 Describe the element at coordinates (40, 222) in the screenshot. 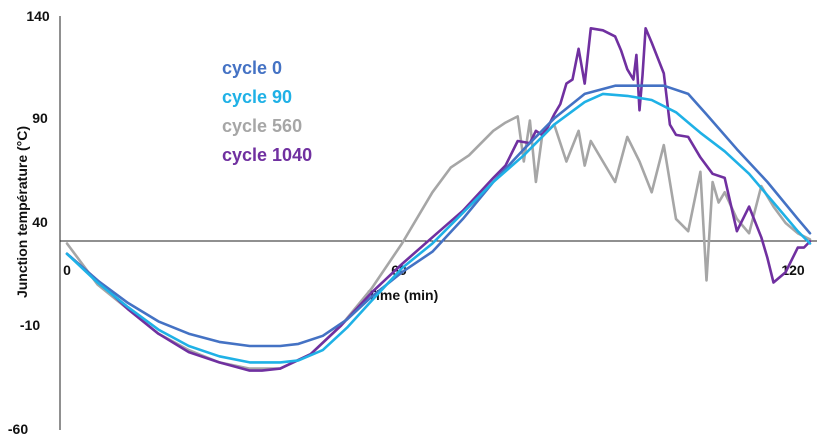

I see `y-tick-label: 40` at that location.